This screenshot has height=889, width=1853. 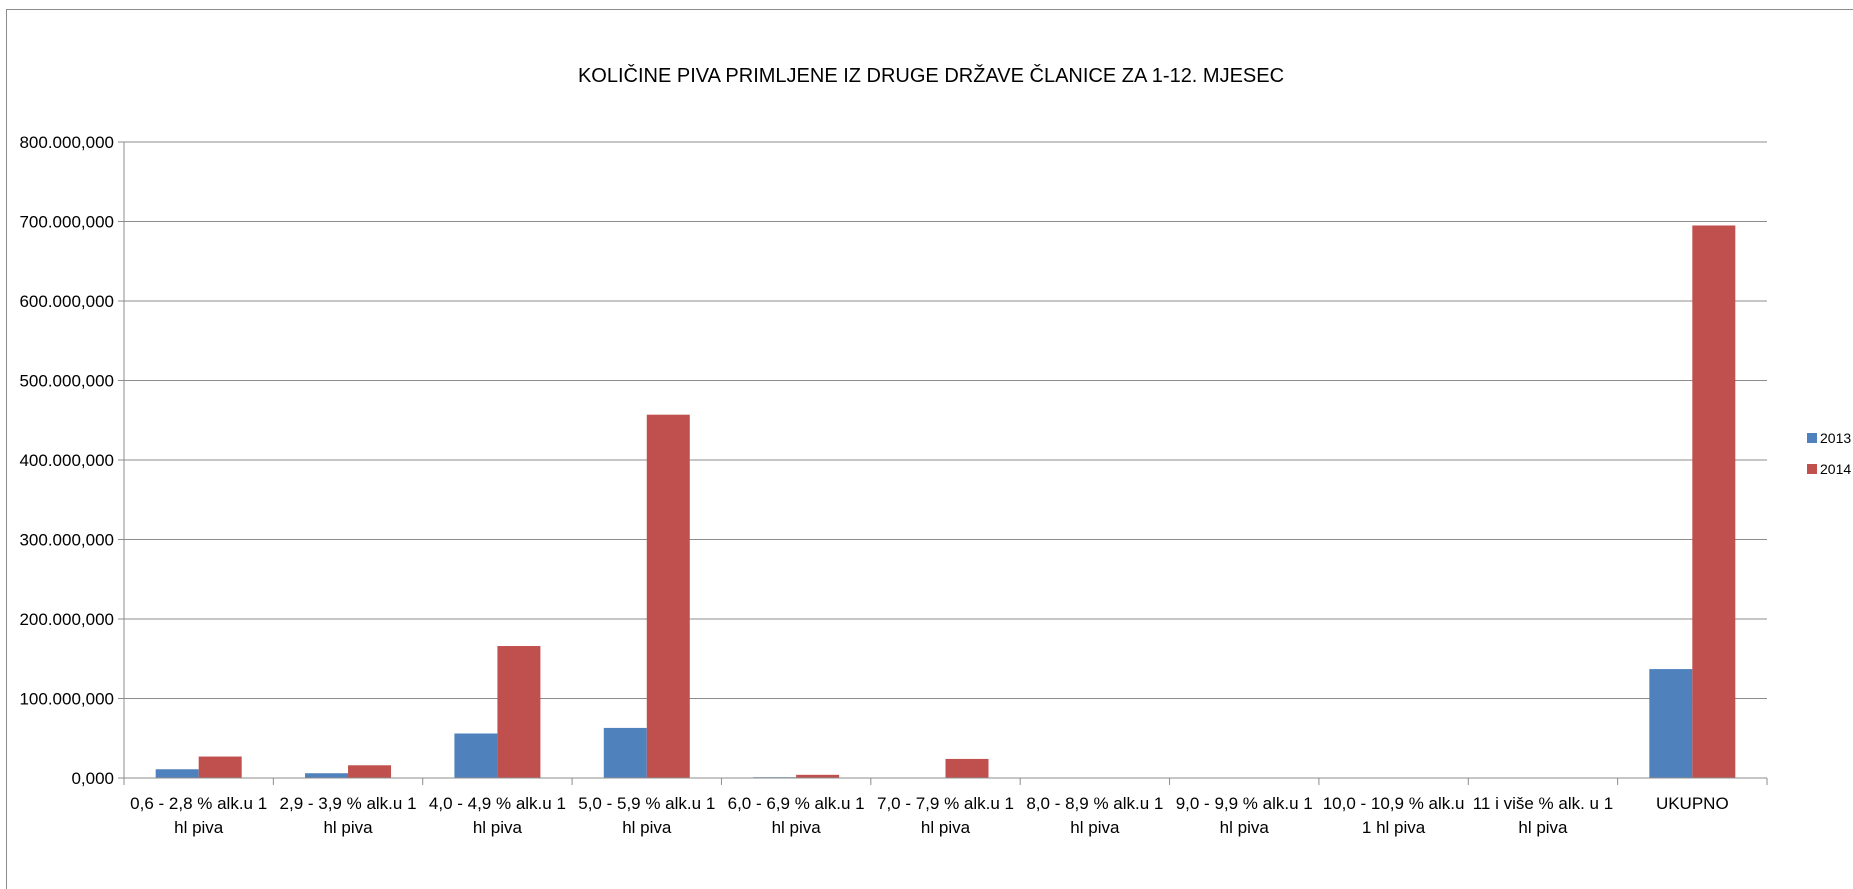 I want to click on x-category-label: 7,0 - 7,9 % alk.u 1 hl piva, so click(x=945, y=815).